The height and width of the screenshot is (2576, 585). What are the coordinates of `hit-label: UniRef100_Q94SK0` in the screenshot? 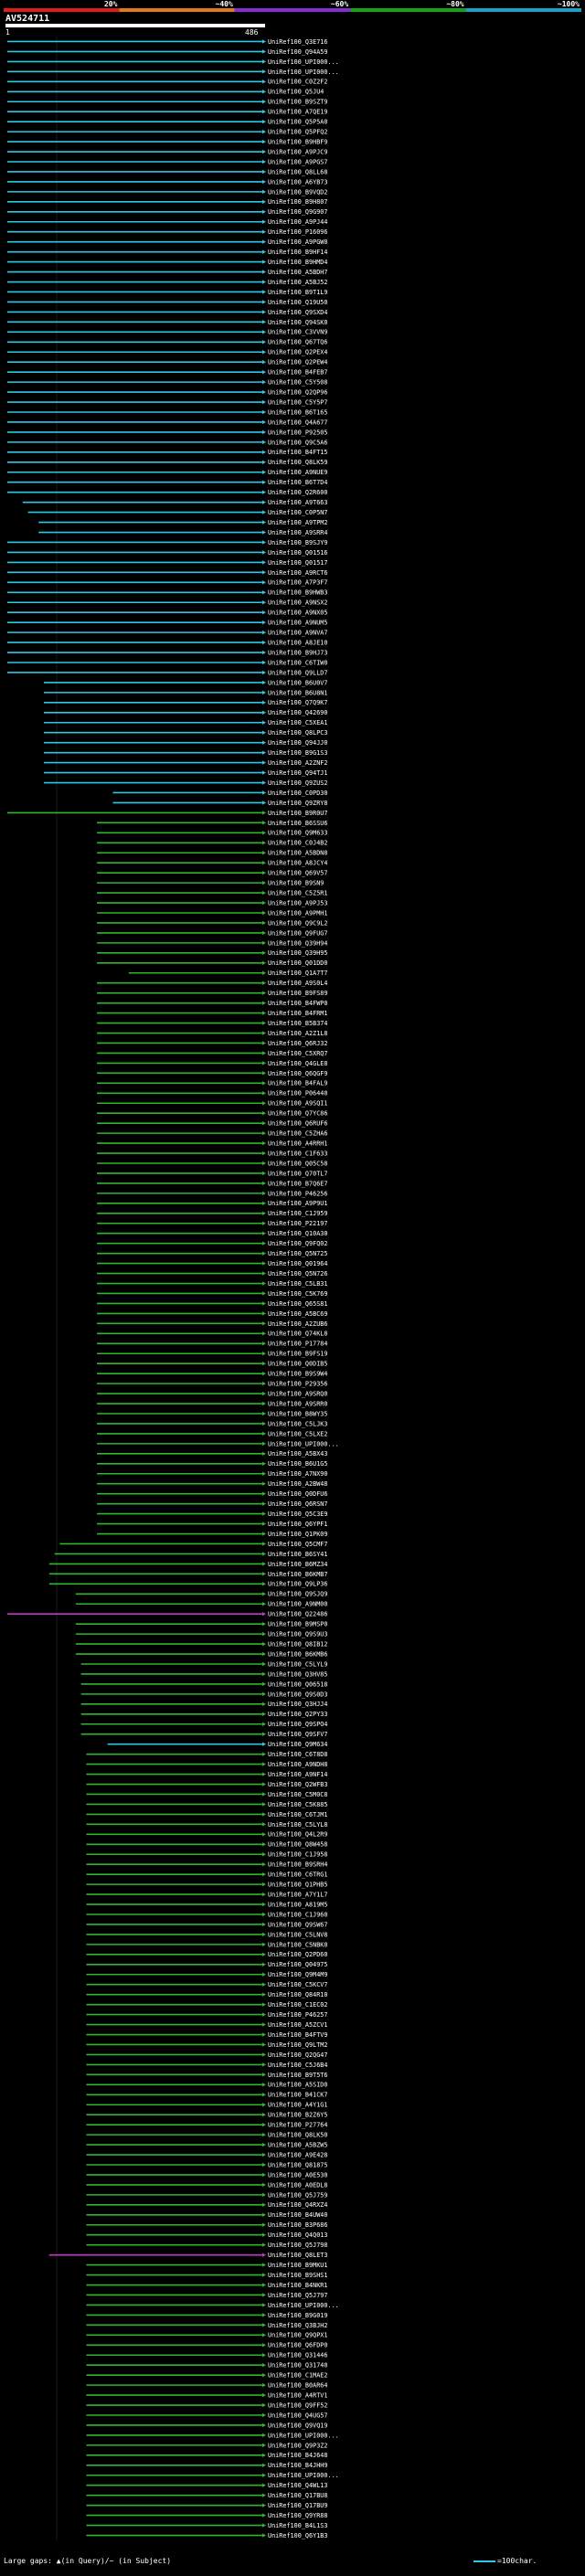 It's located at (298, 322).